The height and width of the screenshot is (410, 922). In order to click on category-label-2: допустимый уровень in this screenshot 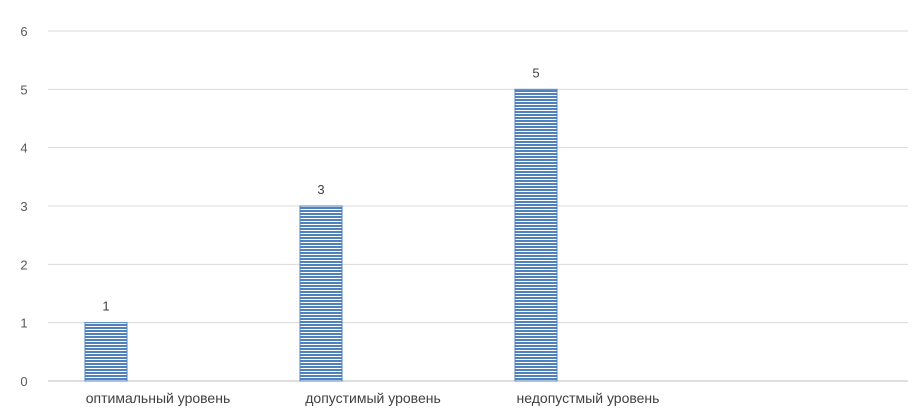, I will do `click(373, 398)`.